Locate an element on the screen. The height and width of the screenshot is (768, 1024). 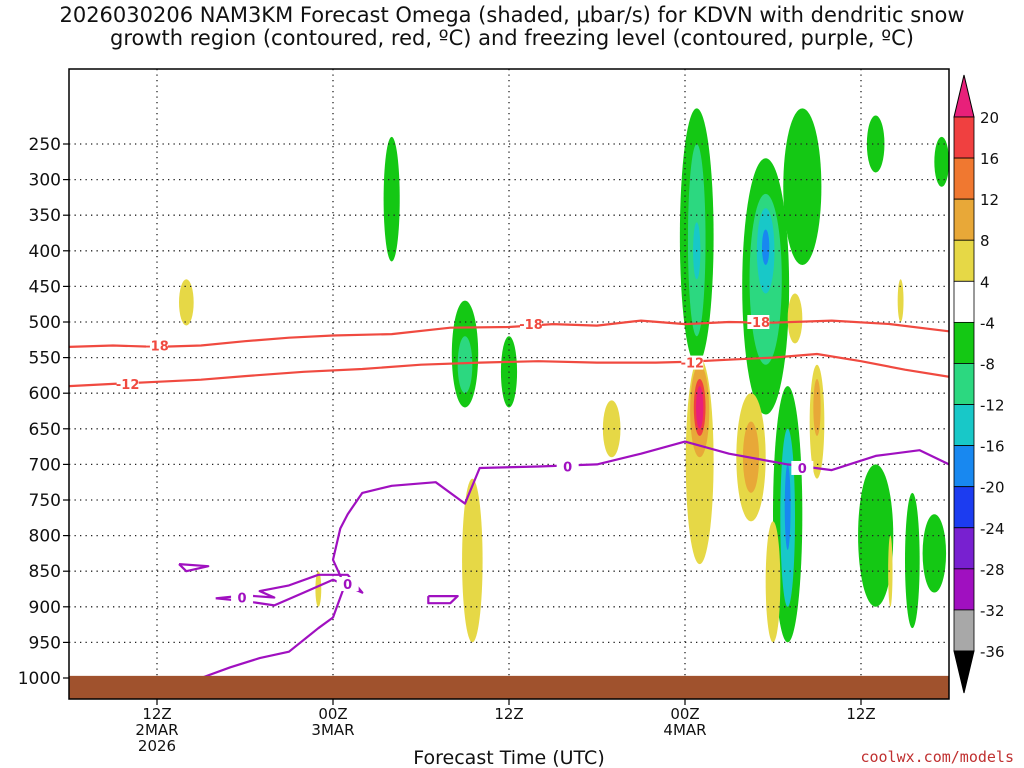
x-tick-label: 4MAR is located at coordinates (684, 730).